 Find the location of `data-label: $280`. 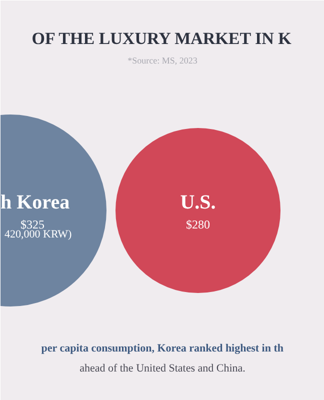

data-label: $280 is located at coordinates (198, 225).